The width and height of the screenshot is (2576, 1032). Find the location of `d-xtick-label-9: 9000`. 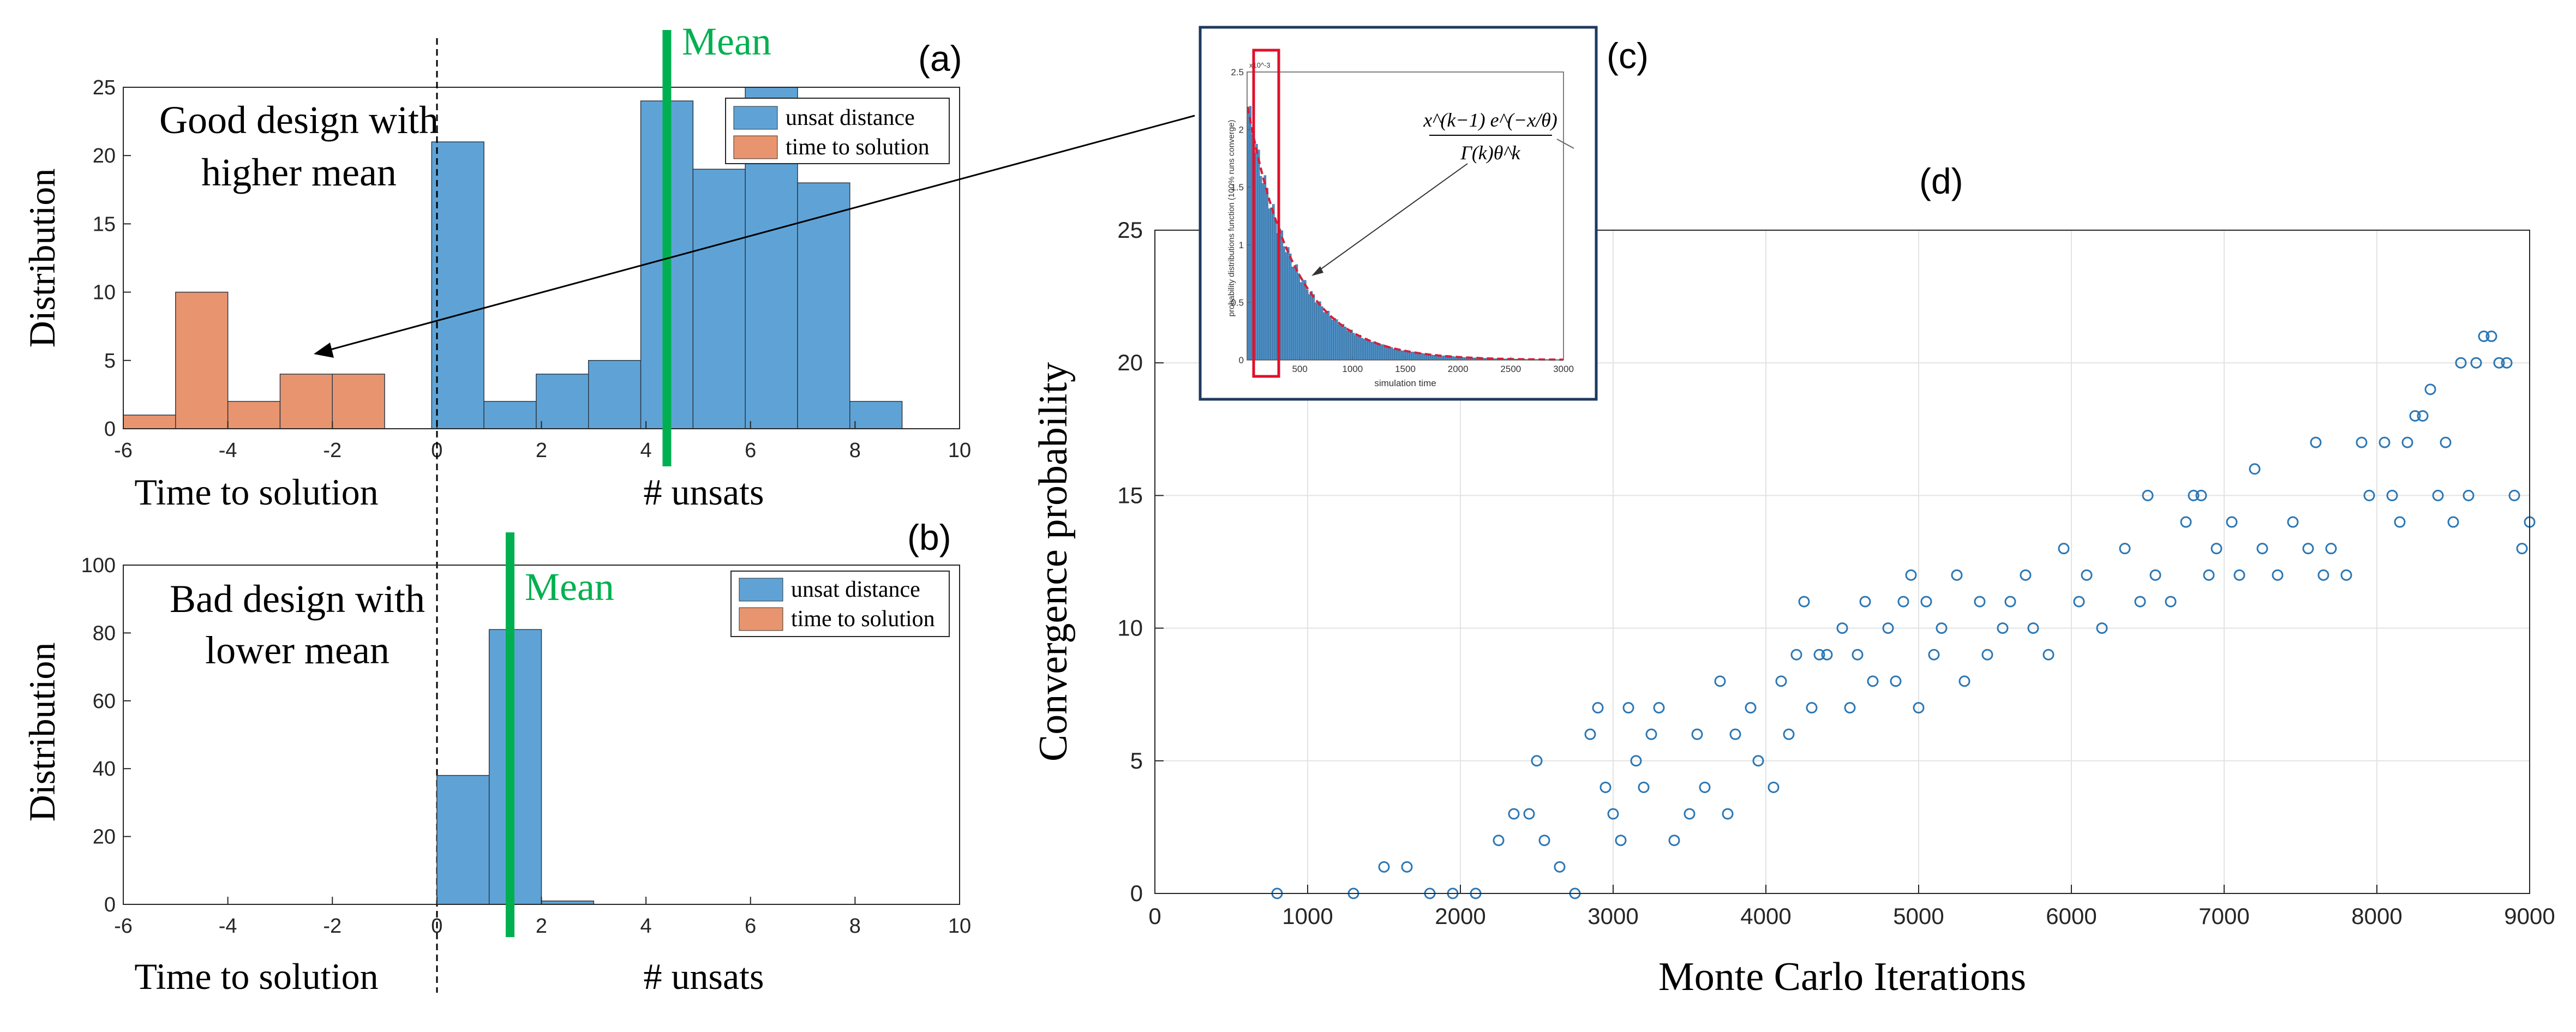

d-xtick-label-9: 9000 is located at coordinates (2530, 916).